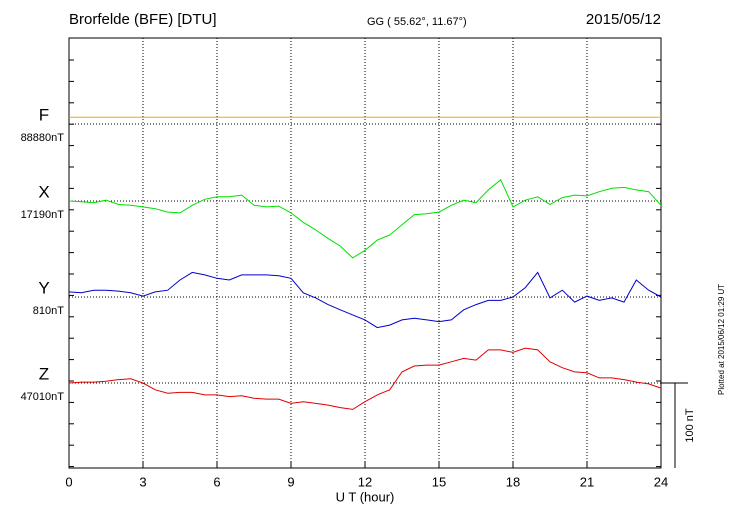  I want to click on x-tick-label: 6, so click(216, 481).